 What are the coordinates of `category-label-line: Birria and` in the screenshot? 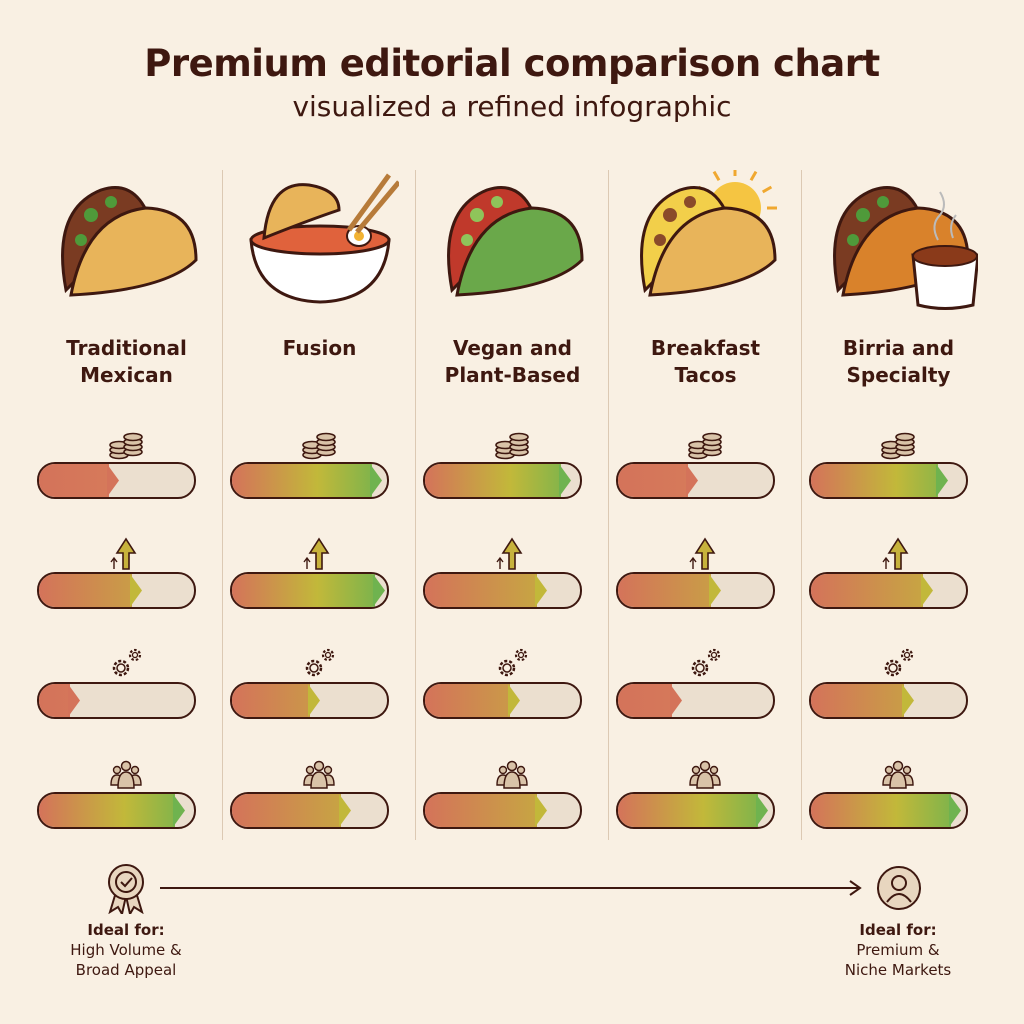 It's located at (898, 348).